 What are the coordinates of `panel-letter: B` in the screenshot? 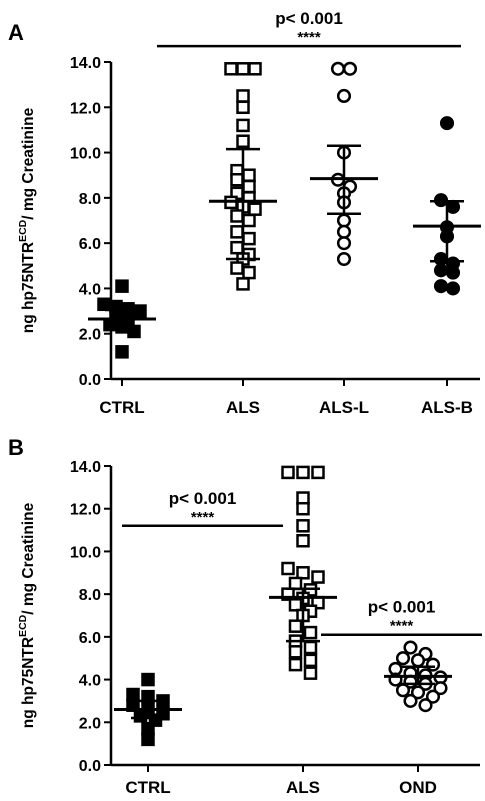 It's located at (16, 447).